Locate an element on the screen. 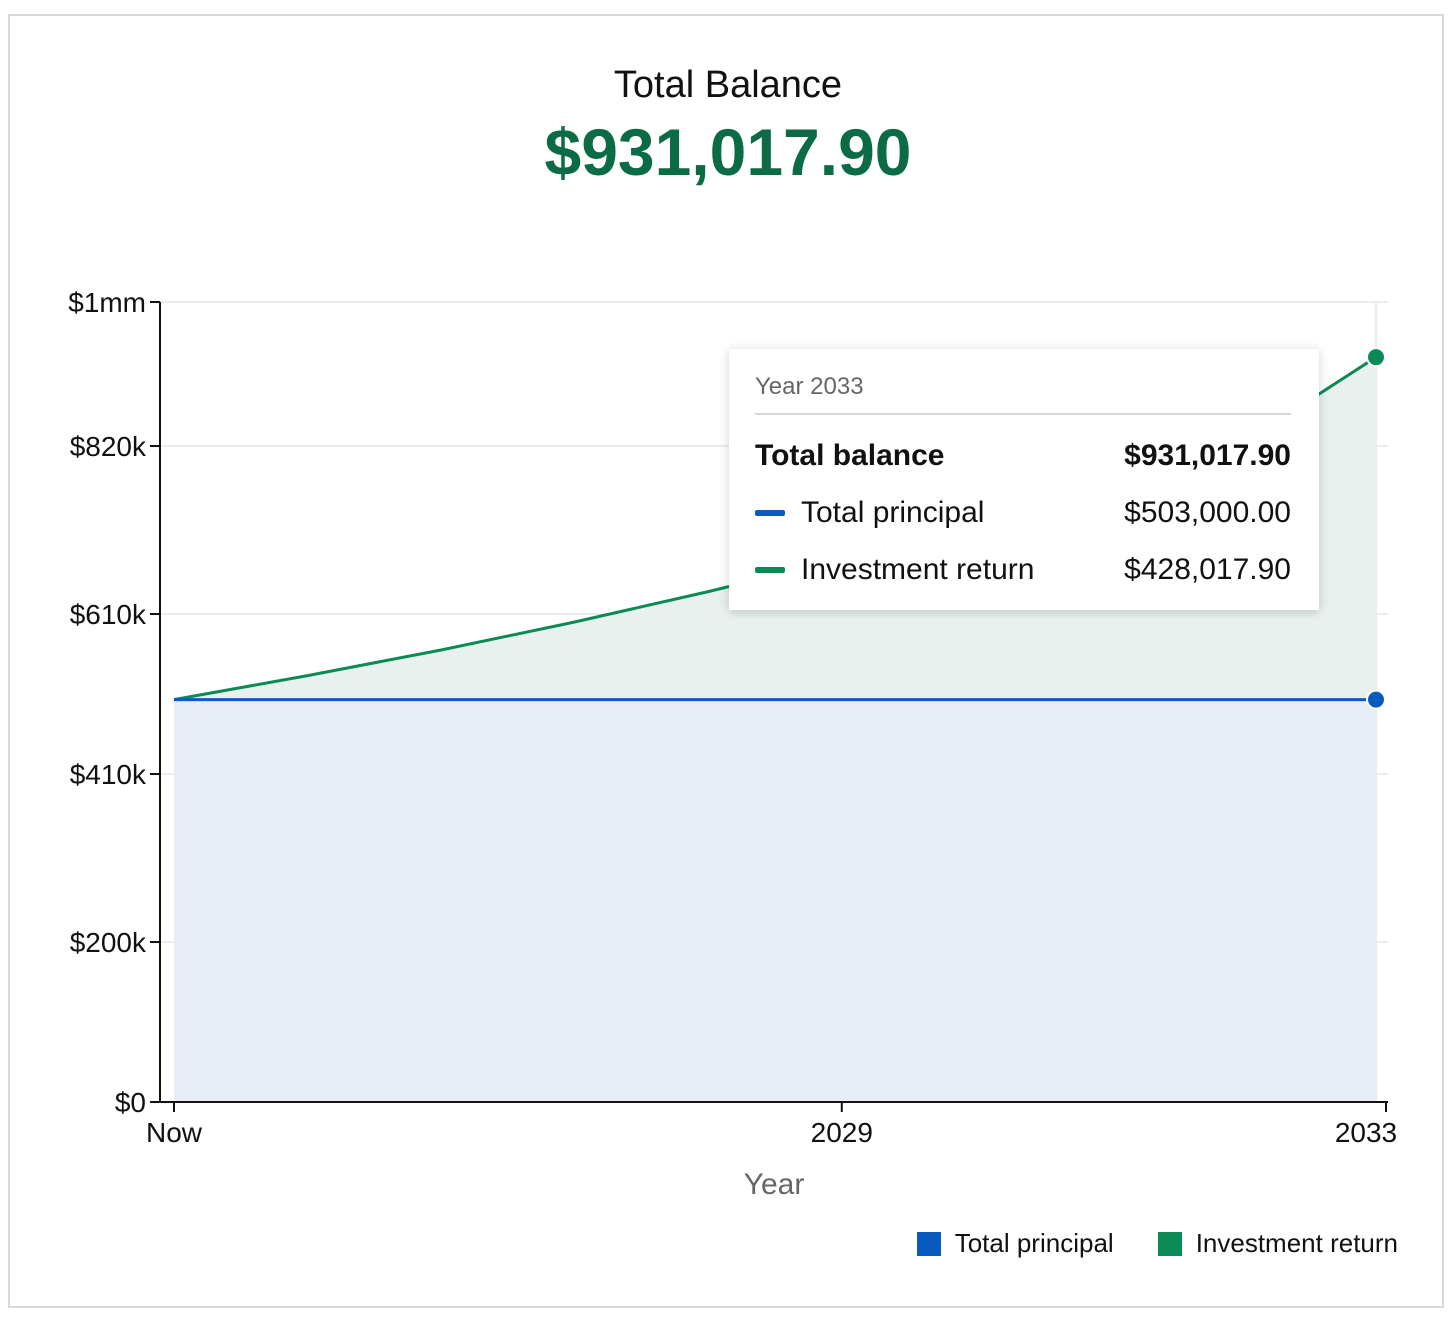 The height and width of the screenshot is (1324, 1456). y-tick-label: $410k is located at coordinates (108, 774).